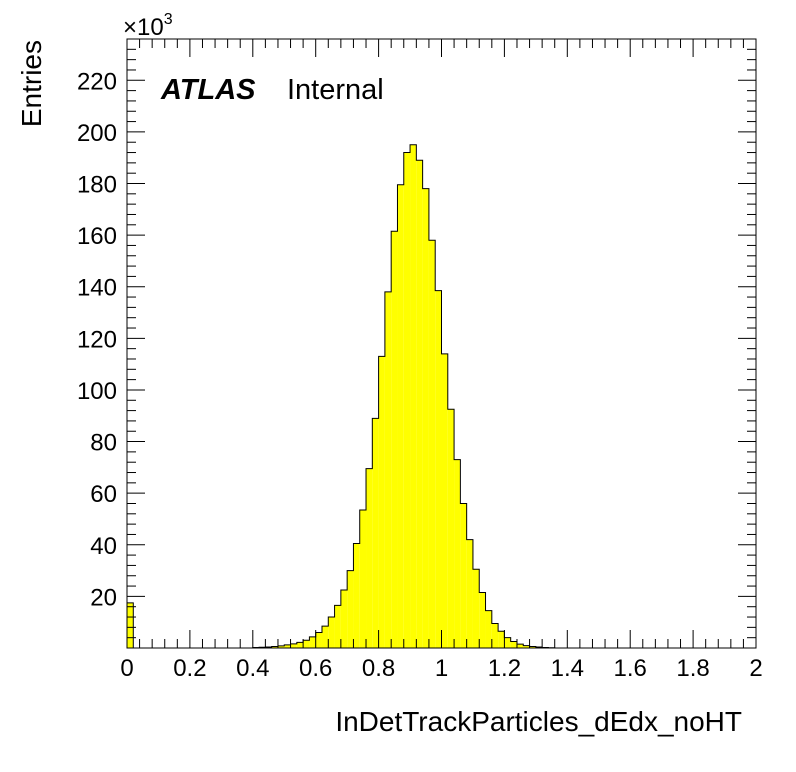  What do you see at coordinates (315, 668) in the screenshot?
I see `x-tick-label: 0.6` at bounding box center [315, 668].